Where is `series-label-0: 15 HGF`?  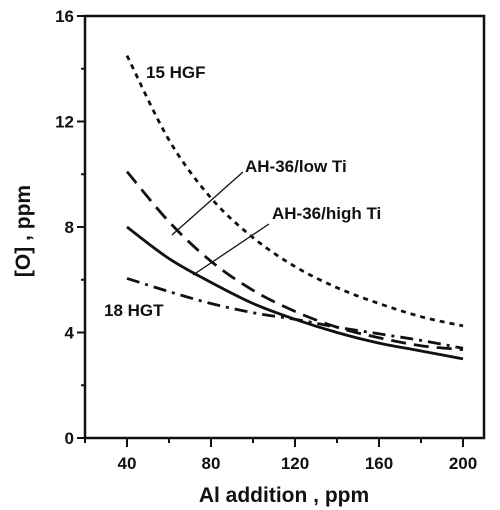 series-label-0: 15 HGF is located at coordinates (176, 72).